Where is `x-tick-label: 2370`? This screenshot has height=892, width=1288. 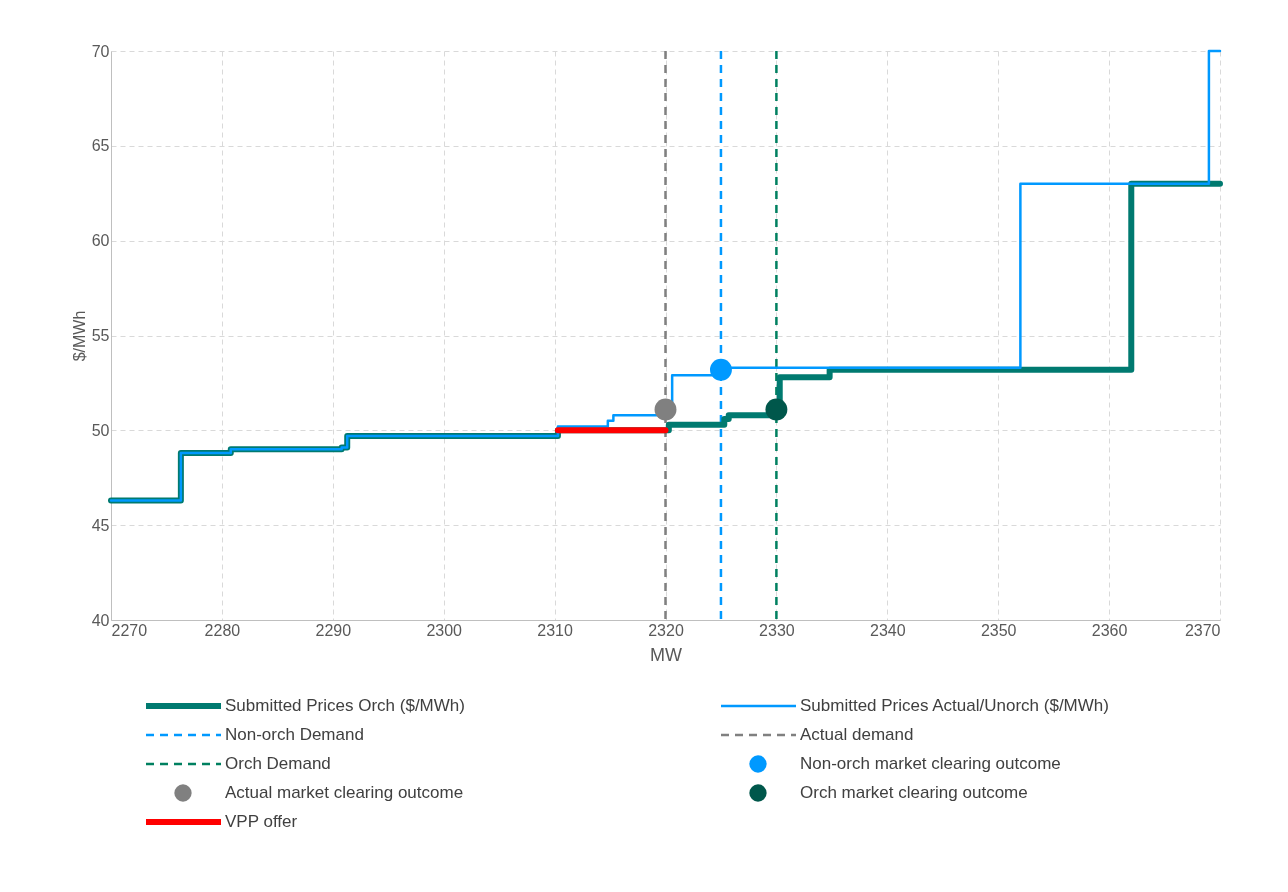
x-tick-label: 2370 is located at coordinates (1202, 630).